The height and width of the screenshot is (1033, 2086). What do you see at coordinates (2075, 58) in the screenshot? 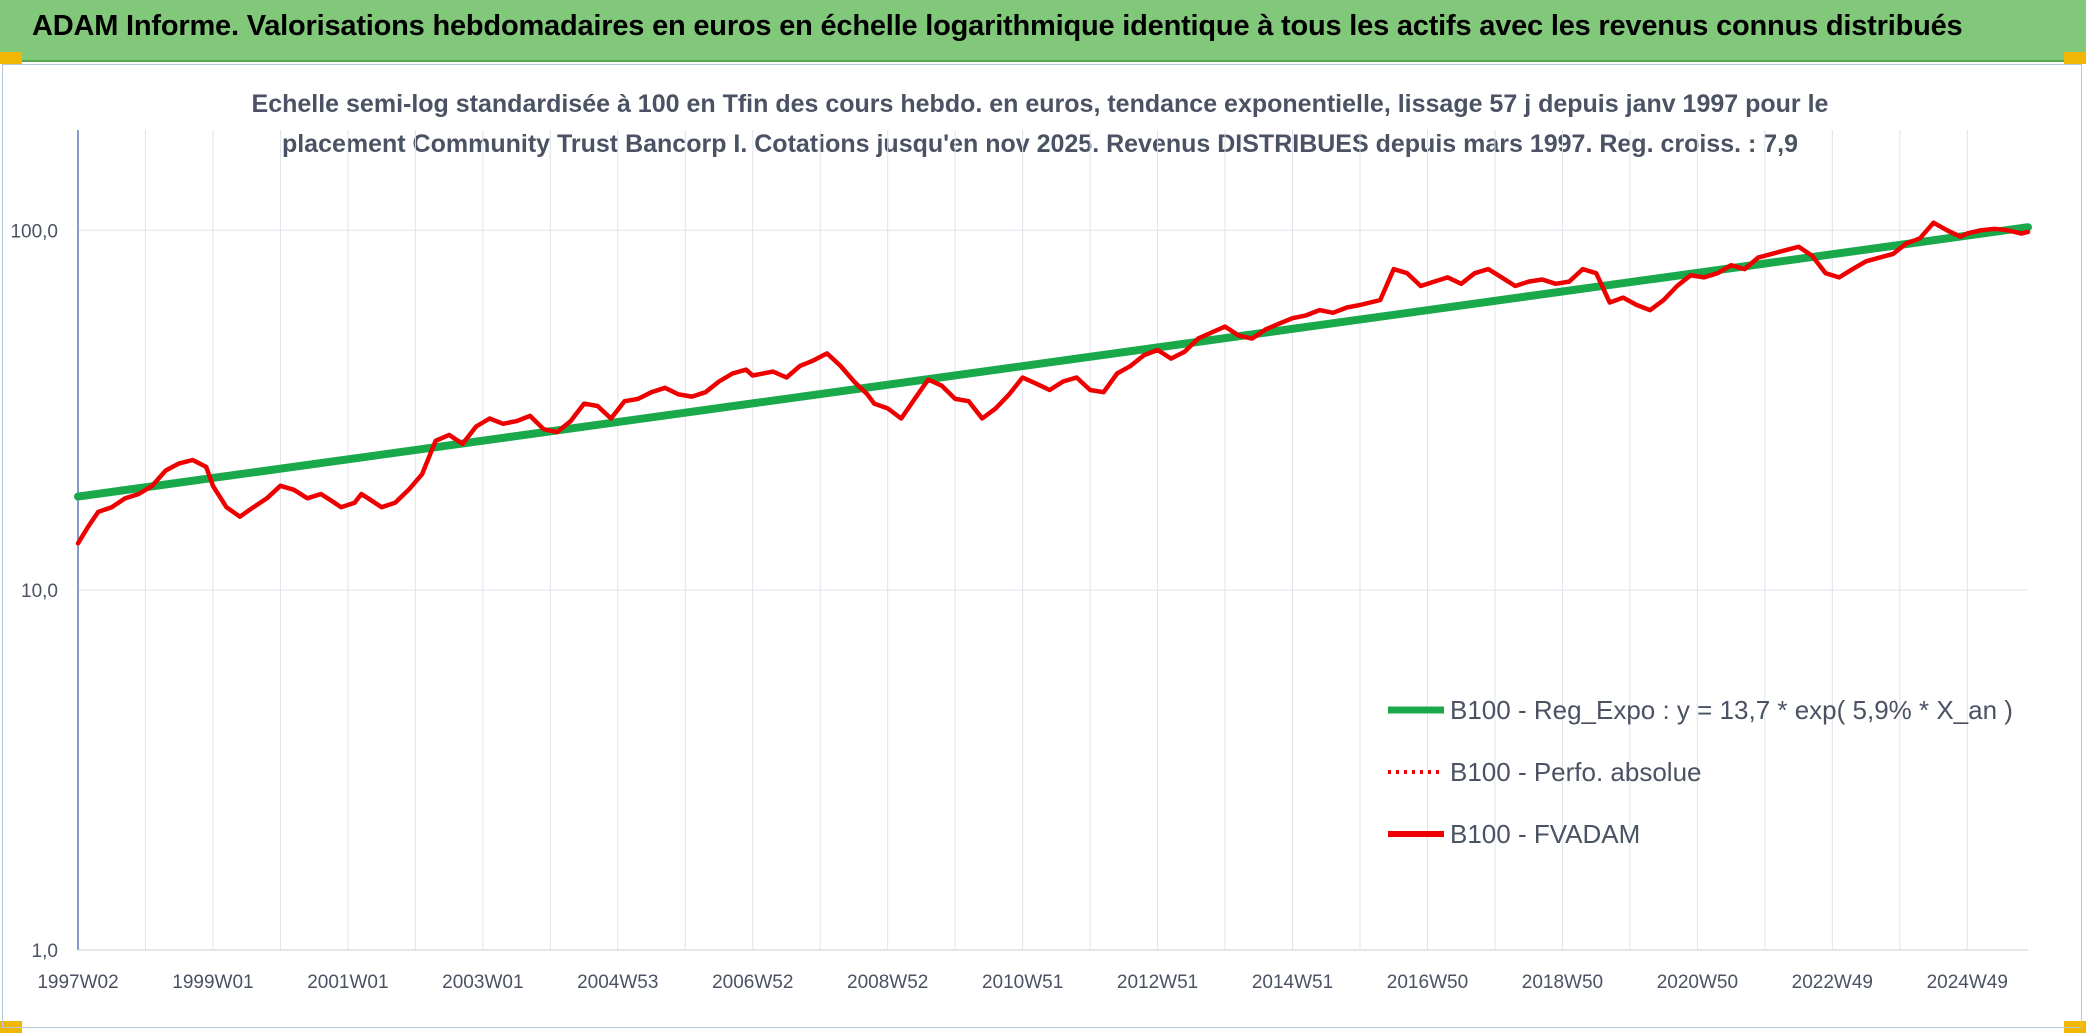
I see `corner-marker-right` at bounding box center [2075, 58].